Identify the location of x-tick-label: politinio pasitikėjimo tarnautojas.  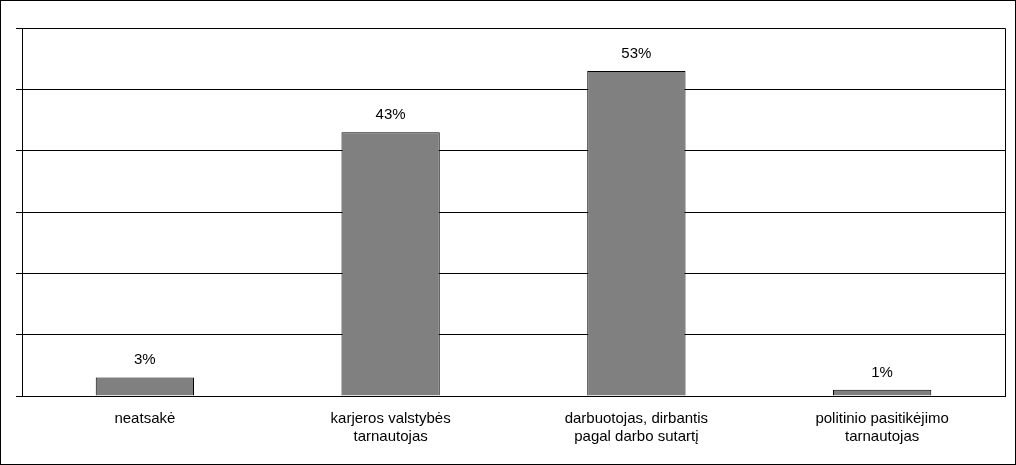
(882, 427).